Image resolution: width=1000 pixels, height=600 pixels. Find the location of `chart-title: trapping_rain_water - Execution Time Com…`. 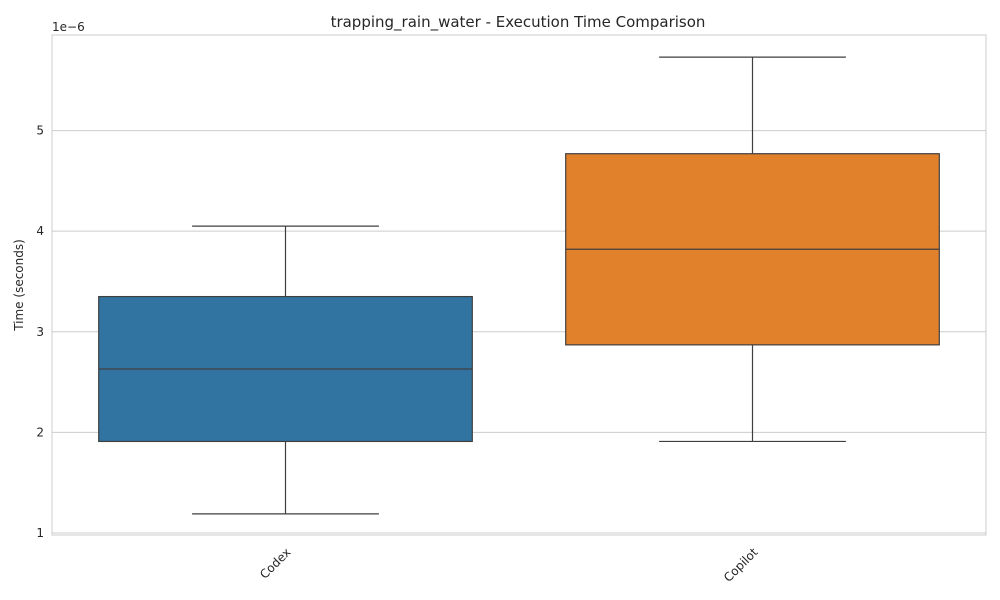

chart-title: trapping_rain_water - Execution Time Com… is located at coordinates (518, 22).